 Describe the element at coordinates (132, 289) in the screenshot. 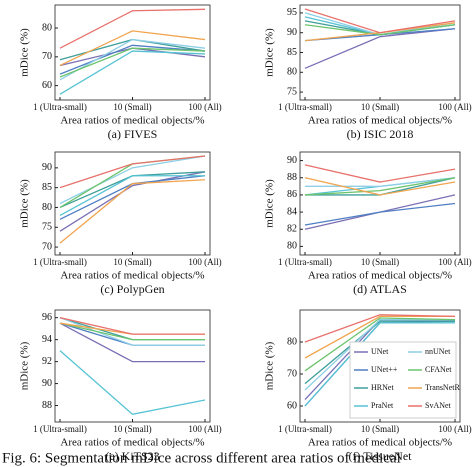

I see `subplot-title: (c) PolypGen` at that location.